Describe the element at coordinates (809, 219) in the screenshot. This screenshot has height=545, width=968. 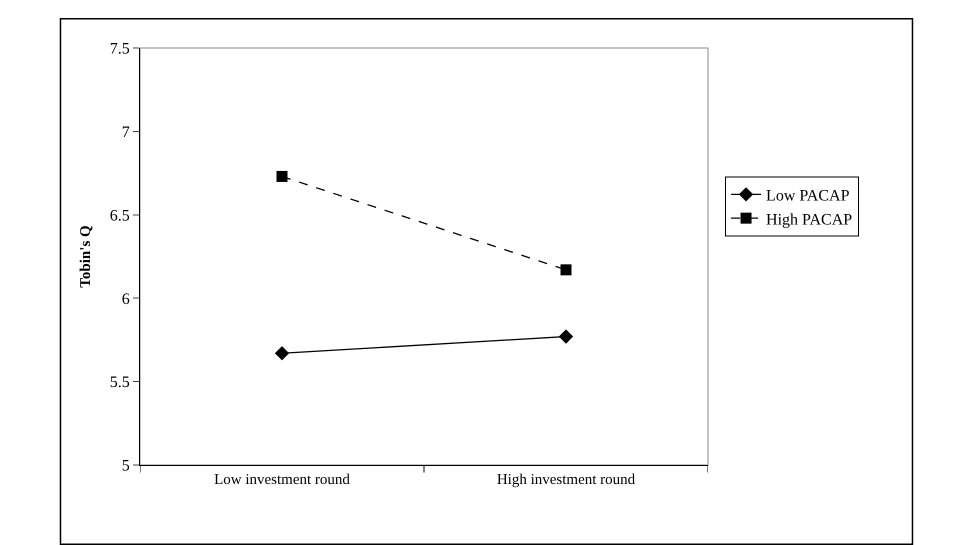
I see `legend-label: High PACAP` at that location.